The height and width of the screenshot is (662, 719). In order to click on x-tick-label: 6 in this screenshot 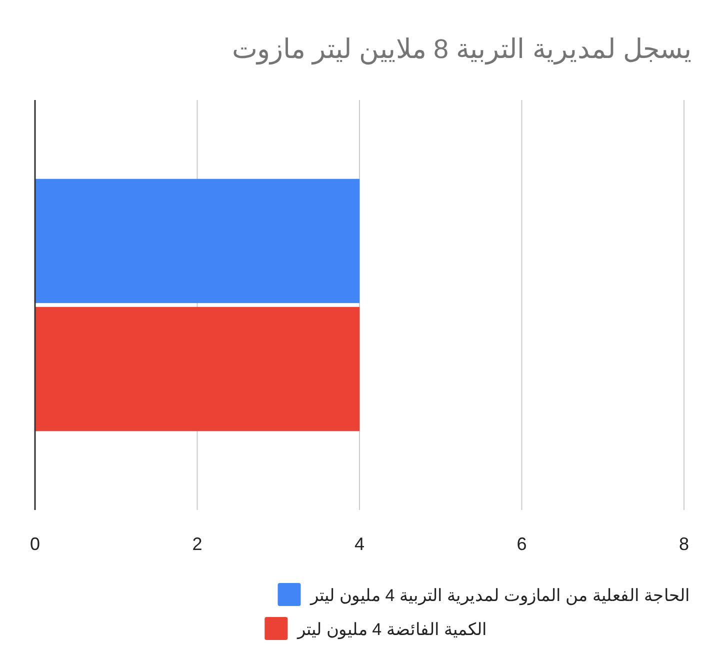, I will do `click(521, 544)`.